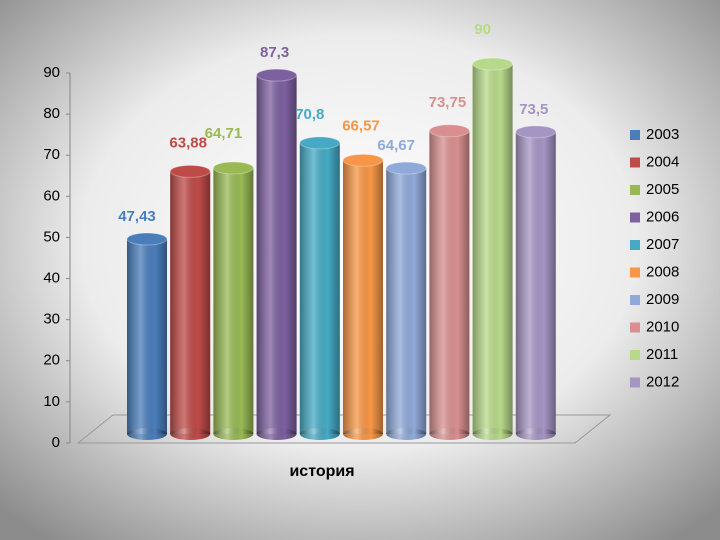 Image resolution: width=720 pixels, height=540 pixels. Describe the element at coordinates (662, 271) in the screenshot. I see `legend-label: 2008` at that location.